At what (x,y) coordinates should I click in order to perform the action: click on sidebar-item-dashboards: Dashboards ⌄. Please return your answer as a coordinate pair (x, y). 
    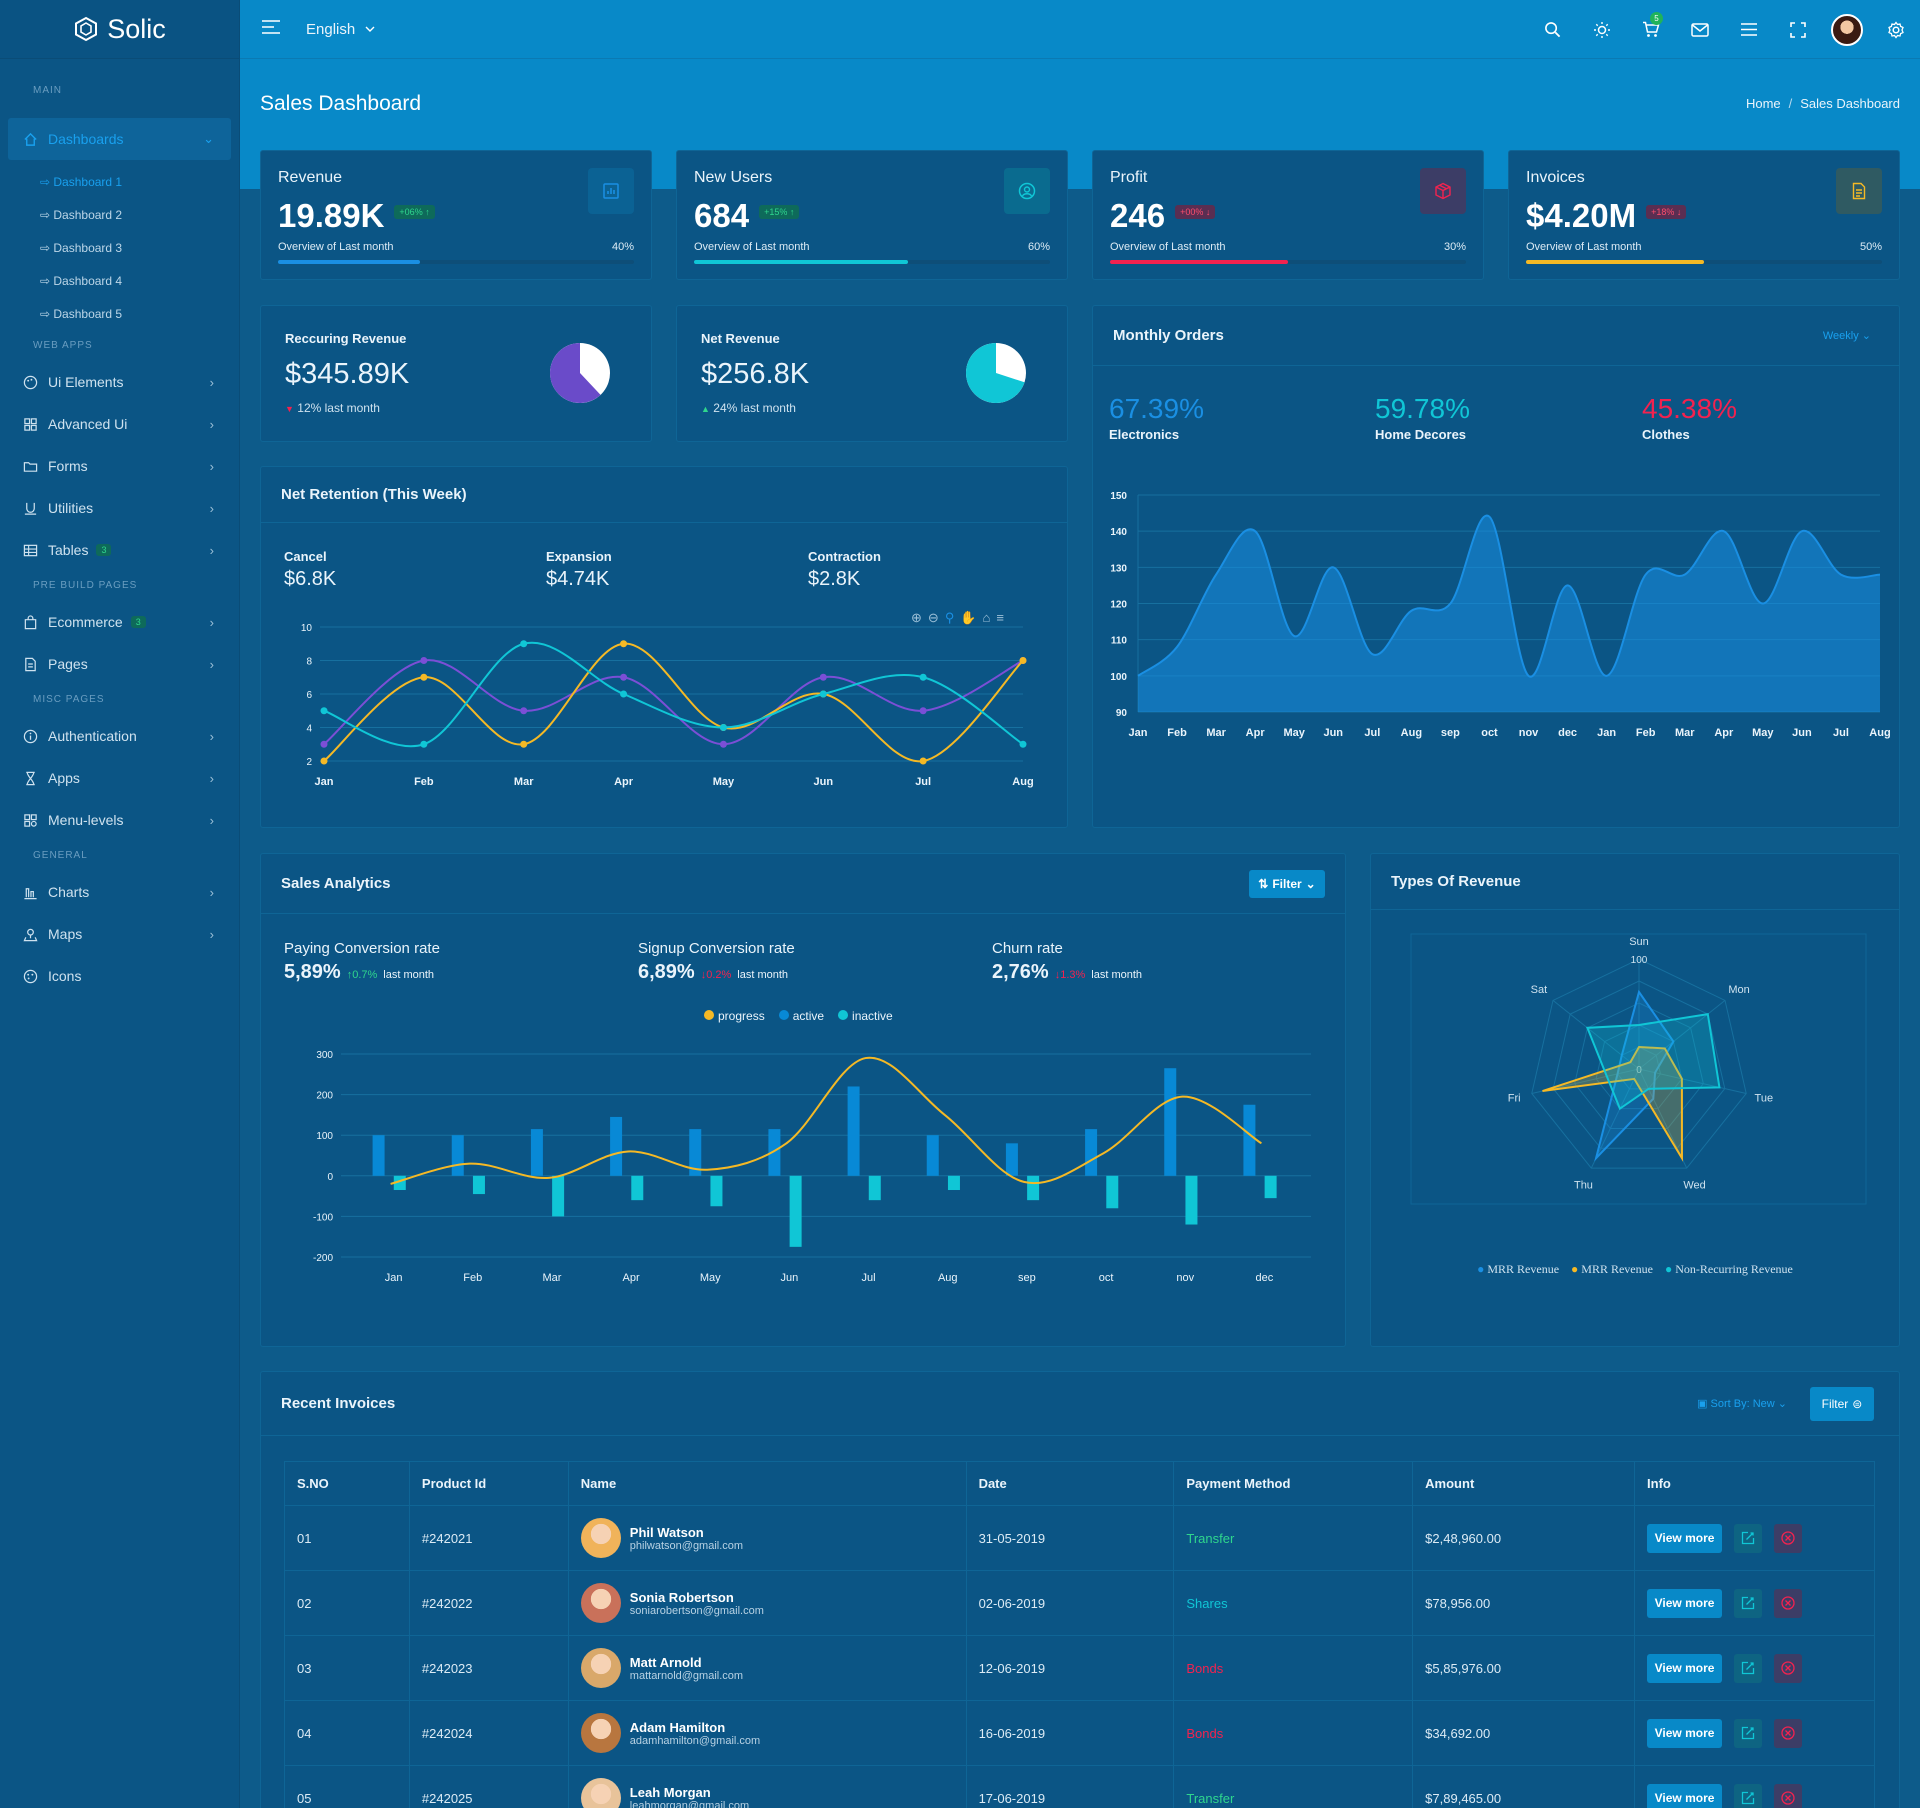
    Looking at the image, I should click on (119, 139).